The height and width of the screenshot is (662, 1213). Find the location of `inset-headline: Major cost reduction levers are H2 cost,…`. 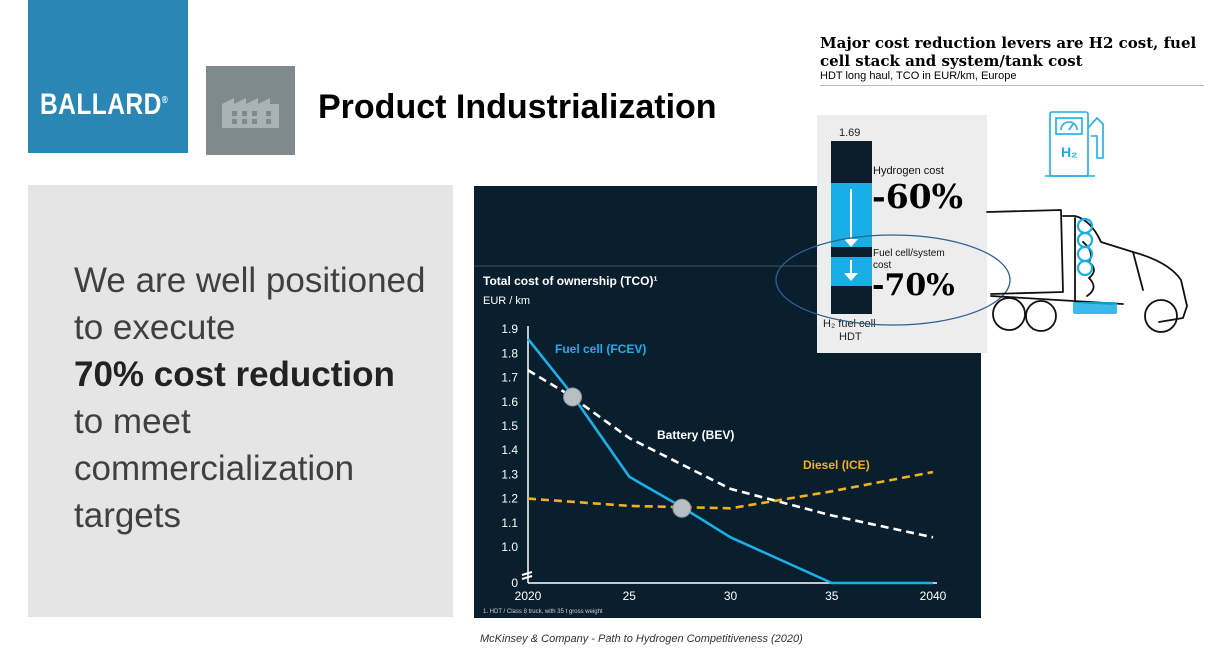

inset-headline: Major cost reduction levers are H2 cost,… is located at coordinates (1008, 52).